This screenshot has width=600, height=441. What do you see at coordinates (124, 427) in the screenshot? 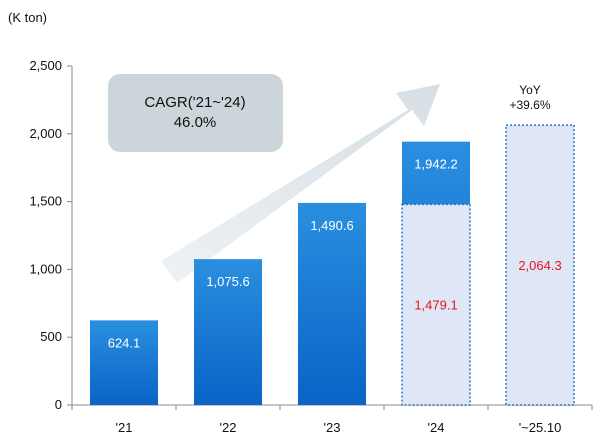
I see `x-tick-label: '21` at bounding box center [124, 427].